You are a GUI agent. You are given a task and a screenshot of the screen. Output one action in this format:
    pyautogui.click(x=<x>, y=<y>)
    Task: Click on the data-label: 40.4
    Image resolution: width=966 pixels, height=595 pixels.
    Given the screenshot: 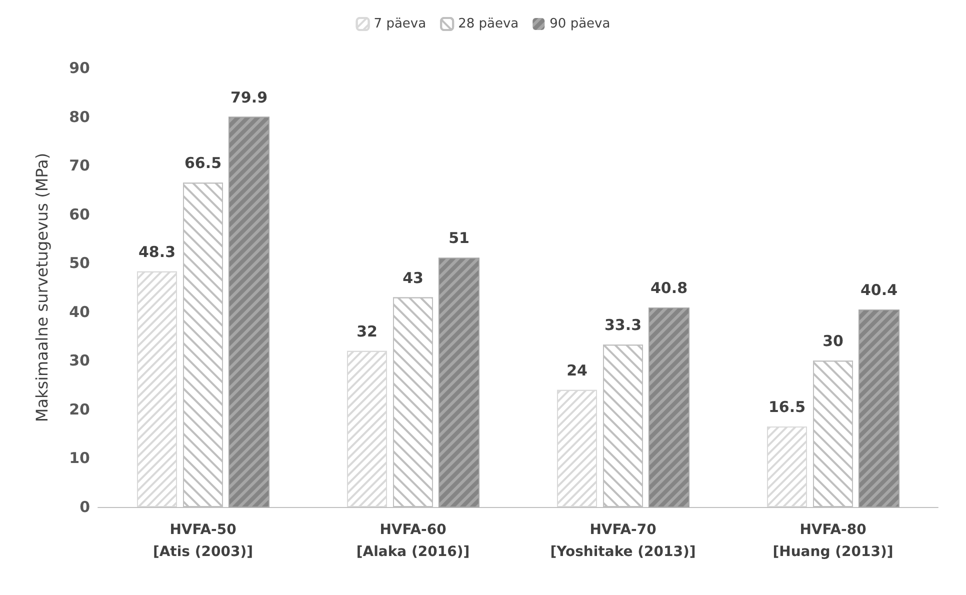 What is the action you would take?
    pyautogui.click(x=879, y=289)
    